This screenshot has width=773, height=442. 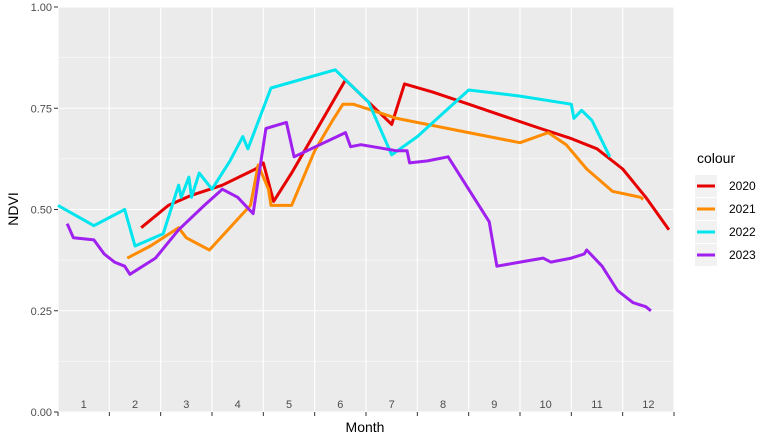 I want to click on y-tick-label: 1.00, so click(x=41, y=8).